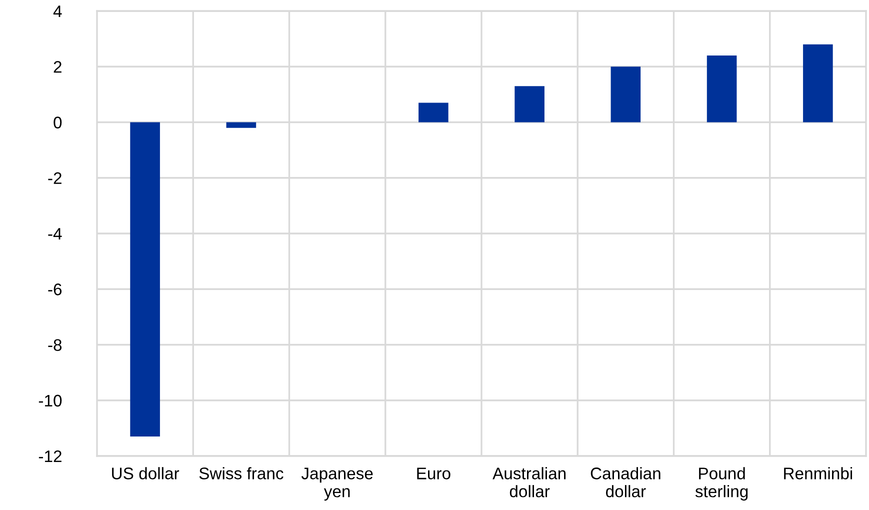 The image size is (869, 510). Describe the element at coordinates (55, 345) in the screenshot. I see `y-tick-label: -8` at that location.